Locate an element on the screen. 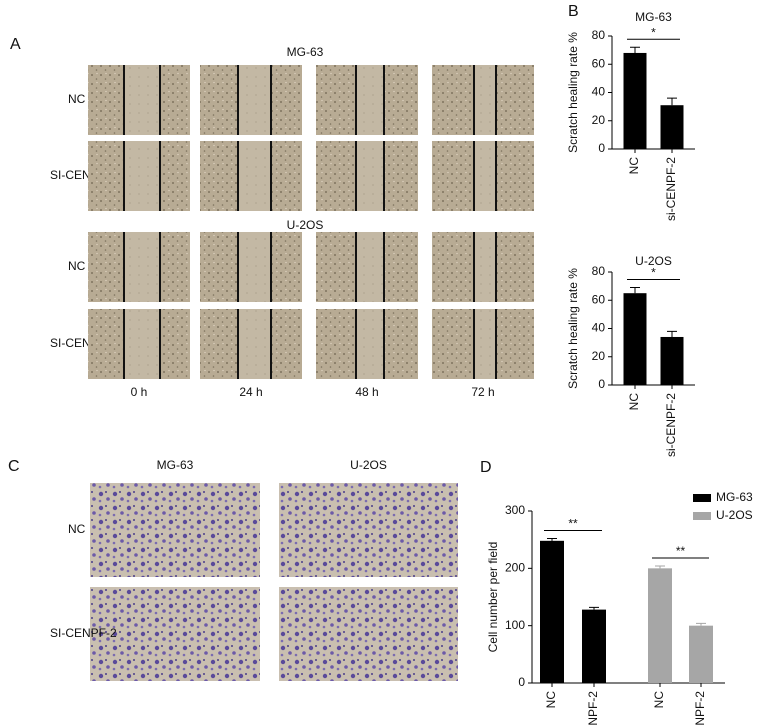  legend-label: U-2OS is located at coordinates (734, 515).